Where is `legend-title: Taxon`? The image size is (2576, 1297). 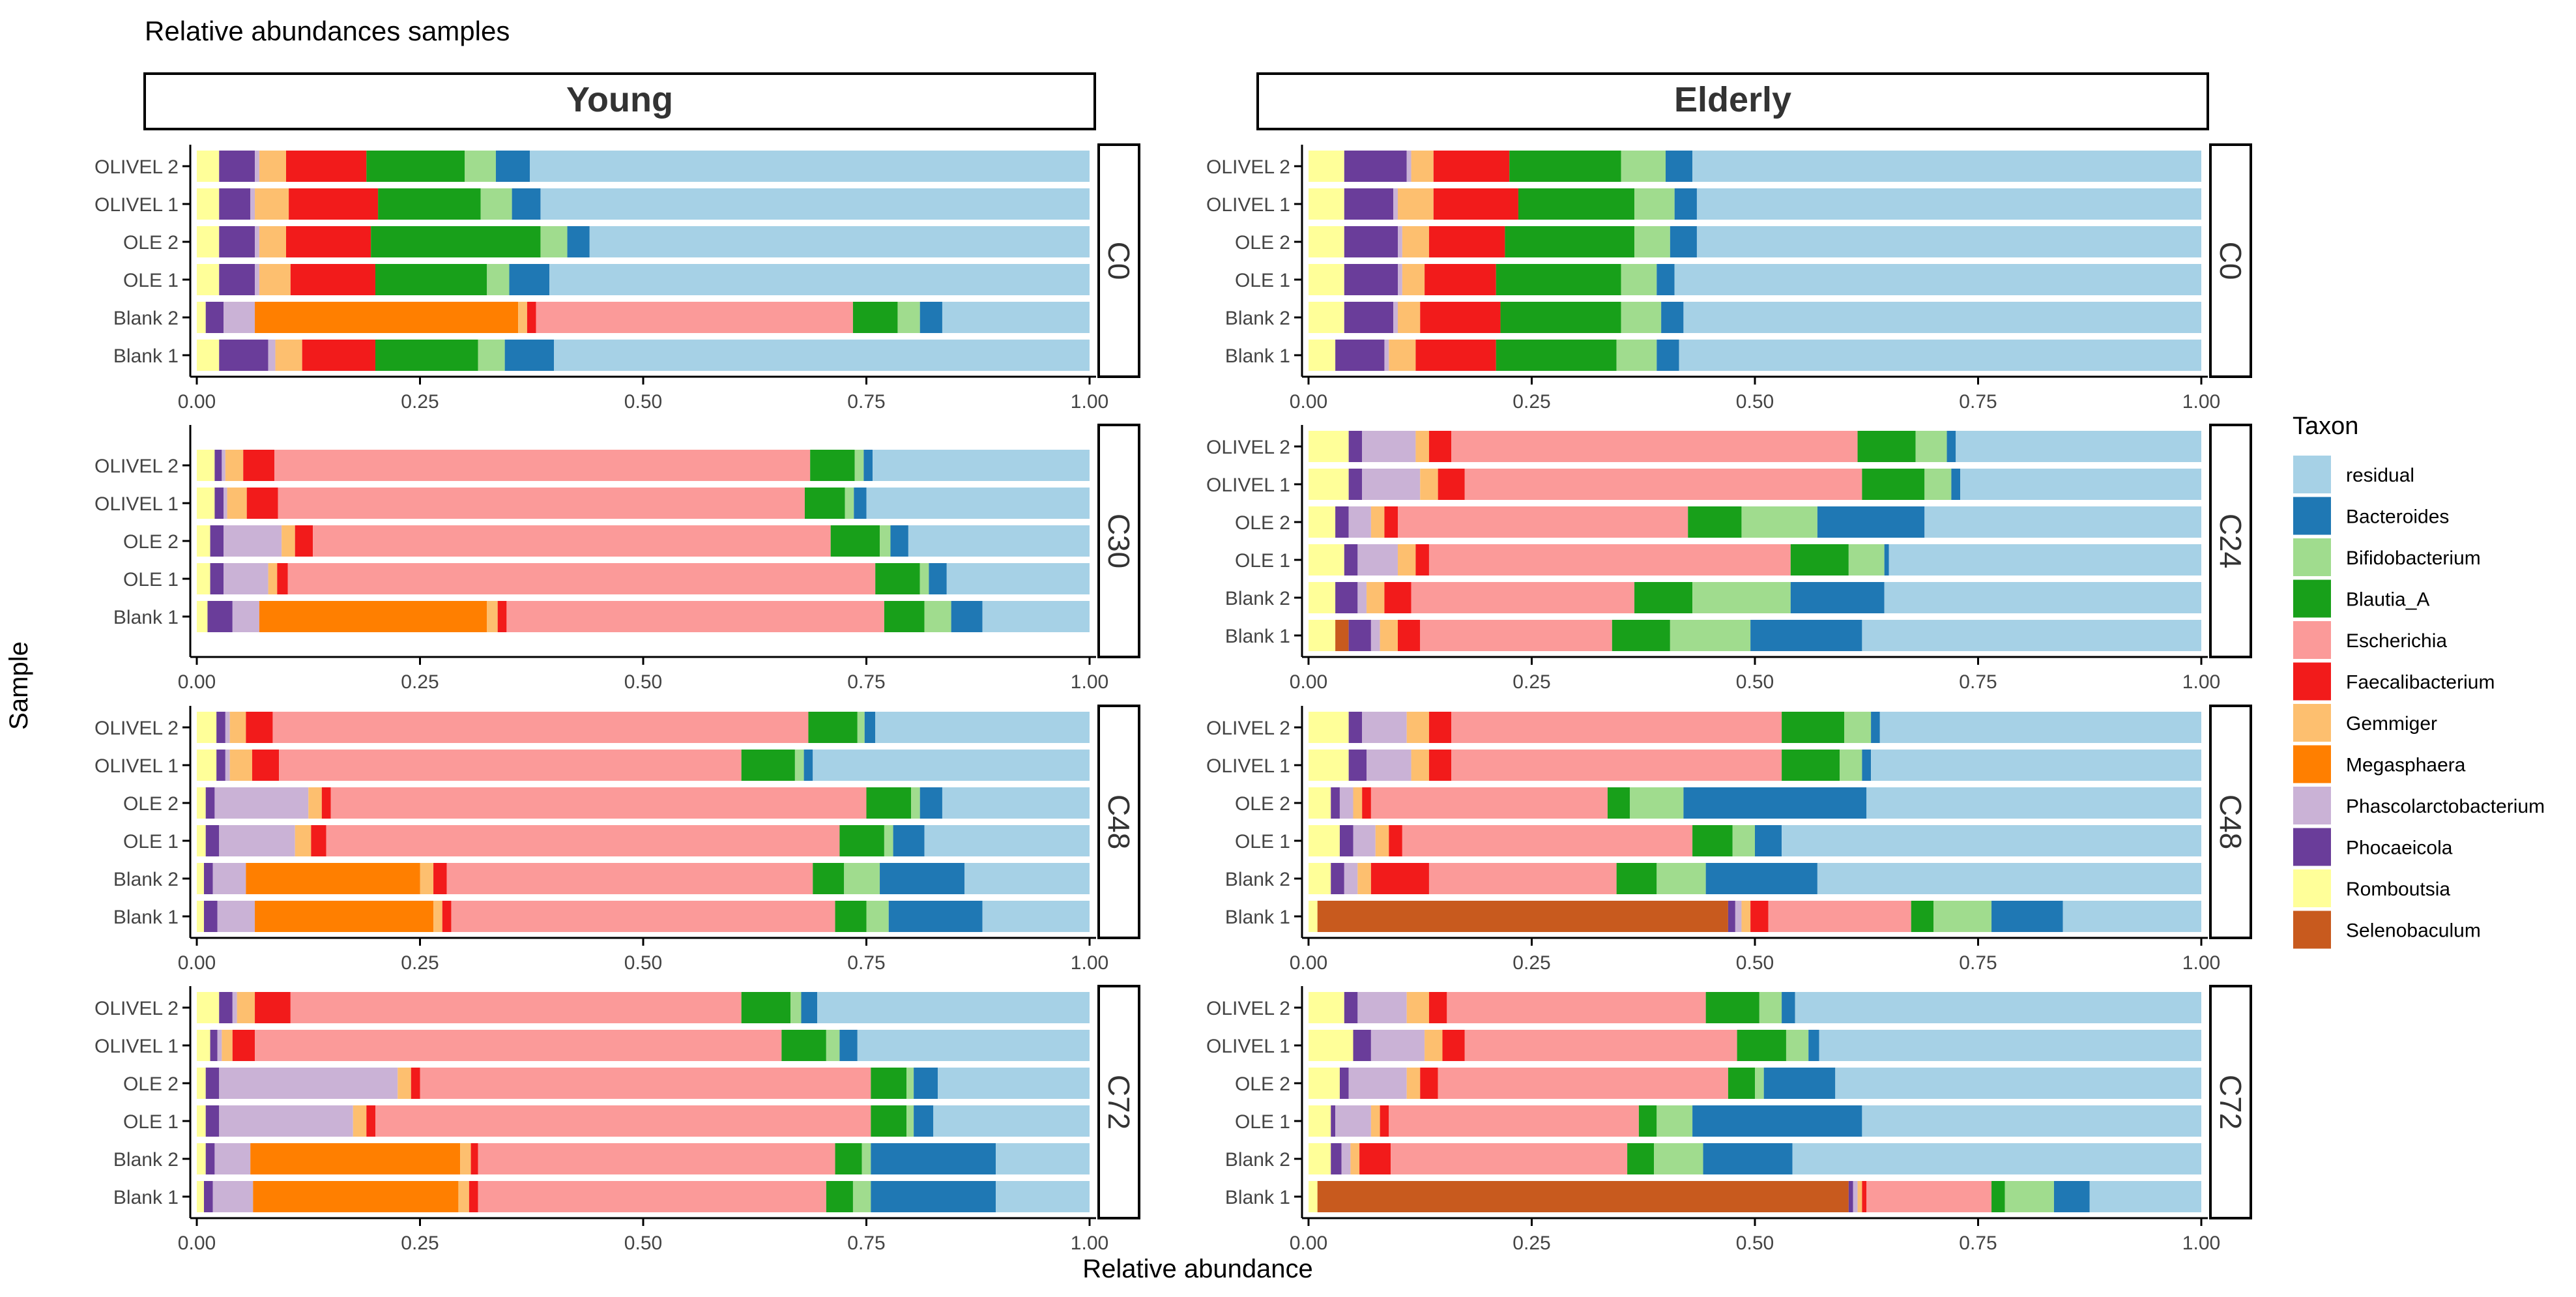
legend-title: Taxon is located at coordinates (2325, 426).